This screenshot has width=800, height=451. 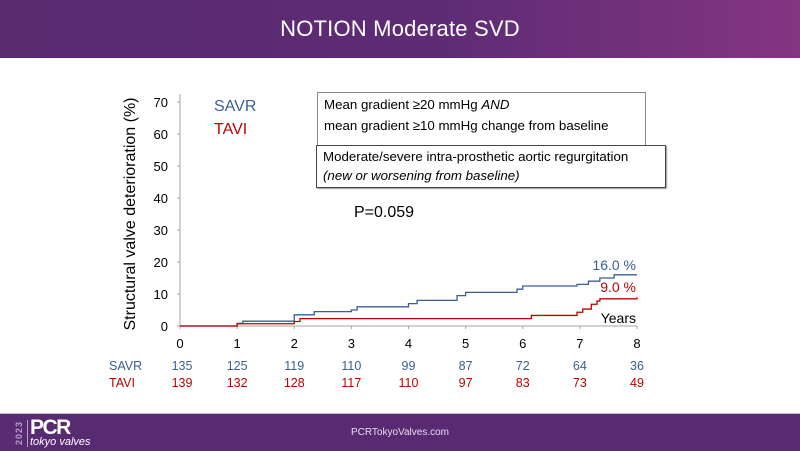 I want to click on series-line-savr, so click(x=408, y=300).